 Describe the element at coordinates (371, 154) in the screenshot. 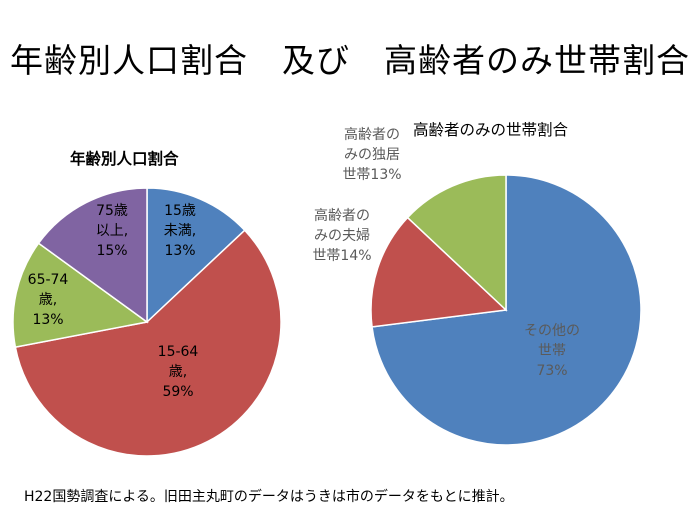

I see `chart2-slice-label-2: 高齢者のみの独居世帯13%` at that location.